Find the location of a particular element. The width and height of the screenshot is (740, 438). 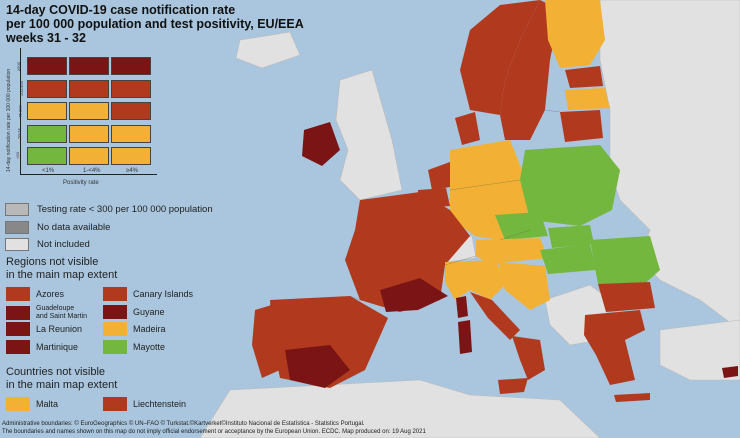

region-label: Canary Islands is located at coordinates (163, 293).